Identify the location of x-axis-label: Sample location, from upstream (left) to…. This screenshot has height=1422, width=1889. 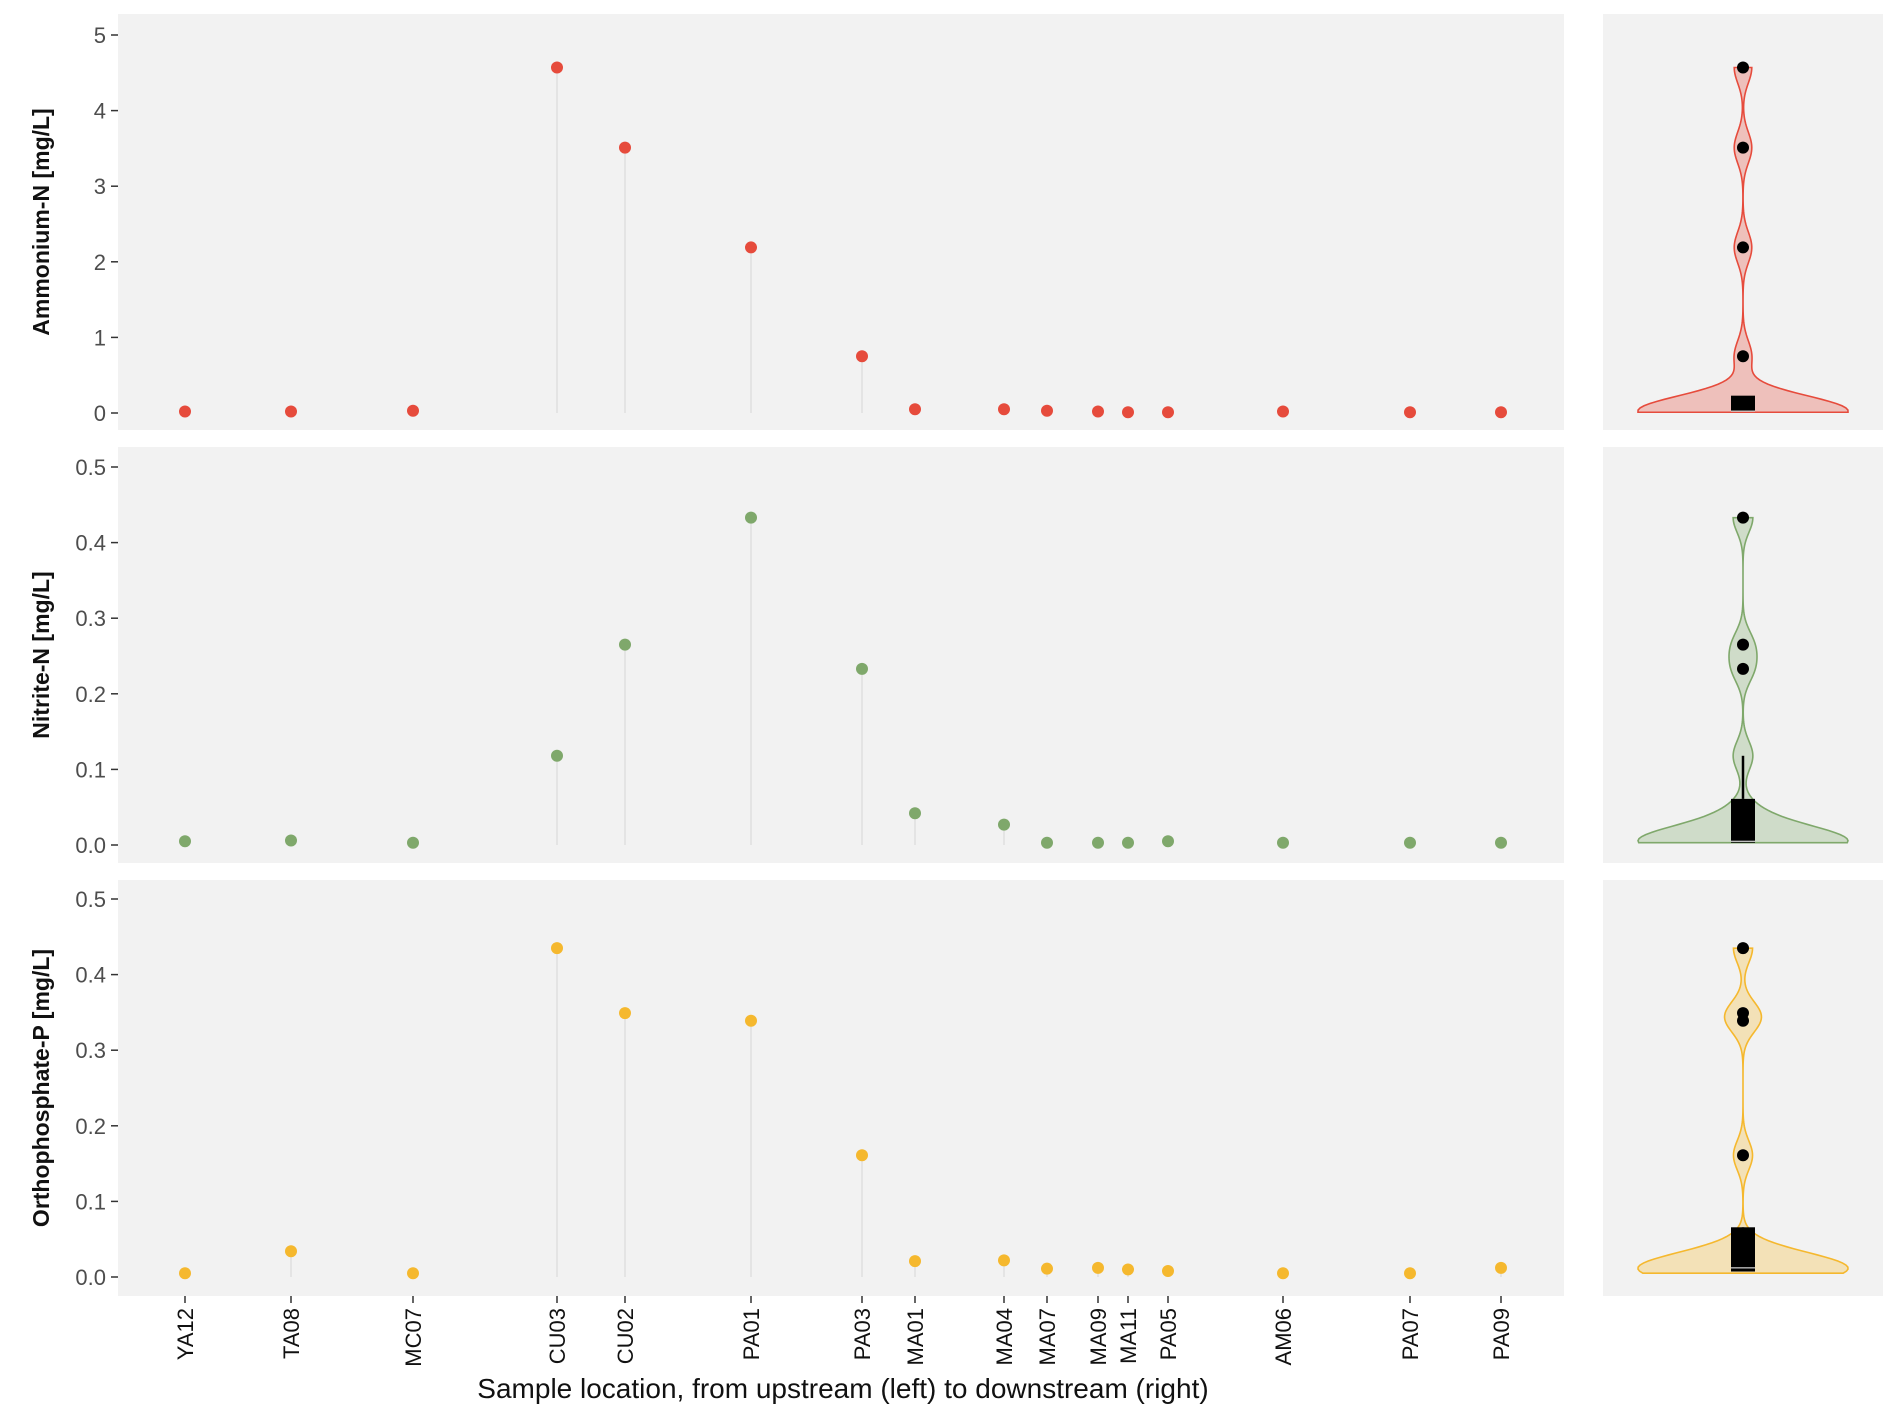
(842, 1388).